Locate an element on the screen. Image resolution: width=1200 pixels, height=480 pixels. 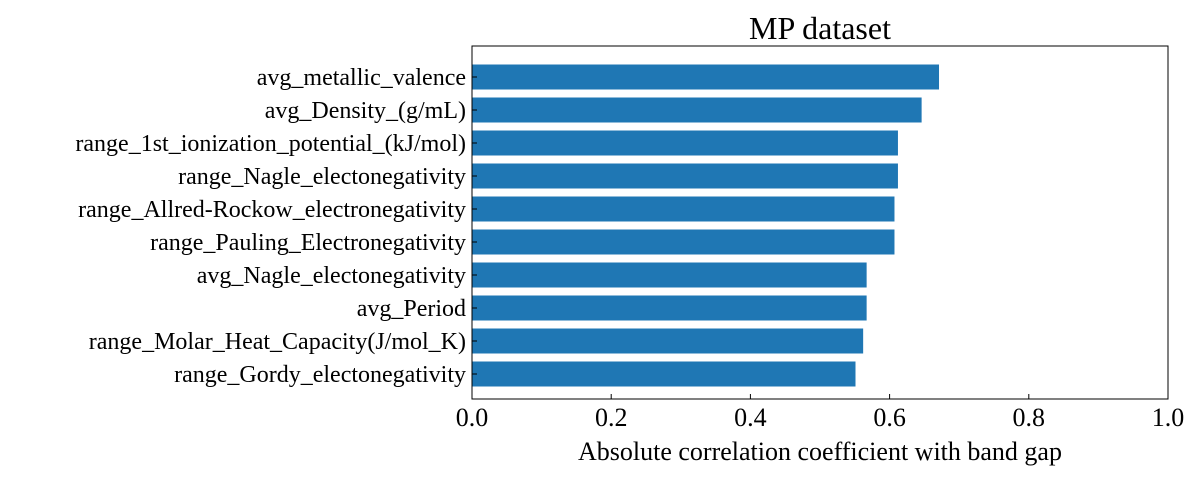
y-tick-label: range_Allred-Rockow_electronegativity is located at coordinates (272, 210).